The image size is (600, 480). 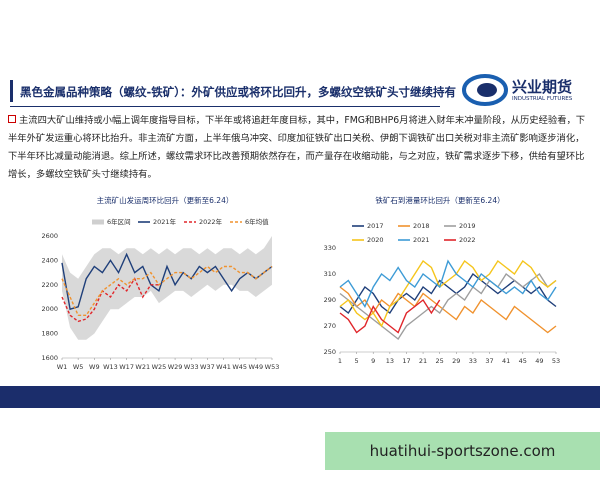 I want to click on x-tick-label: 21, so click(x=423, y=361).